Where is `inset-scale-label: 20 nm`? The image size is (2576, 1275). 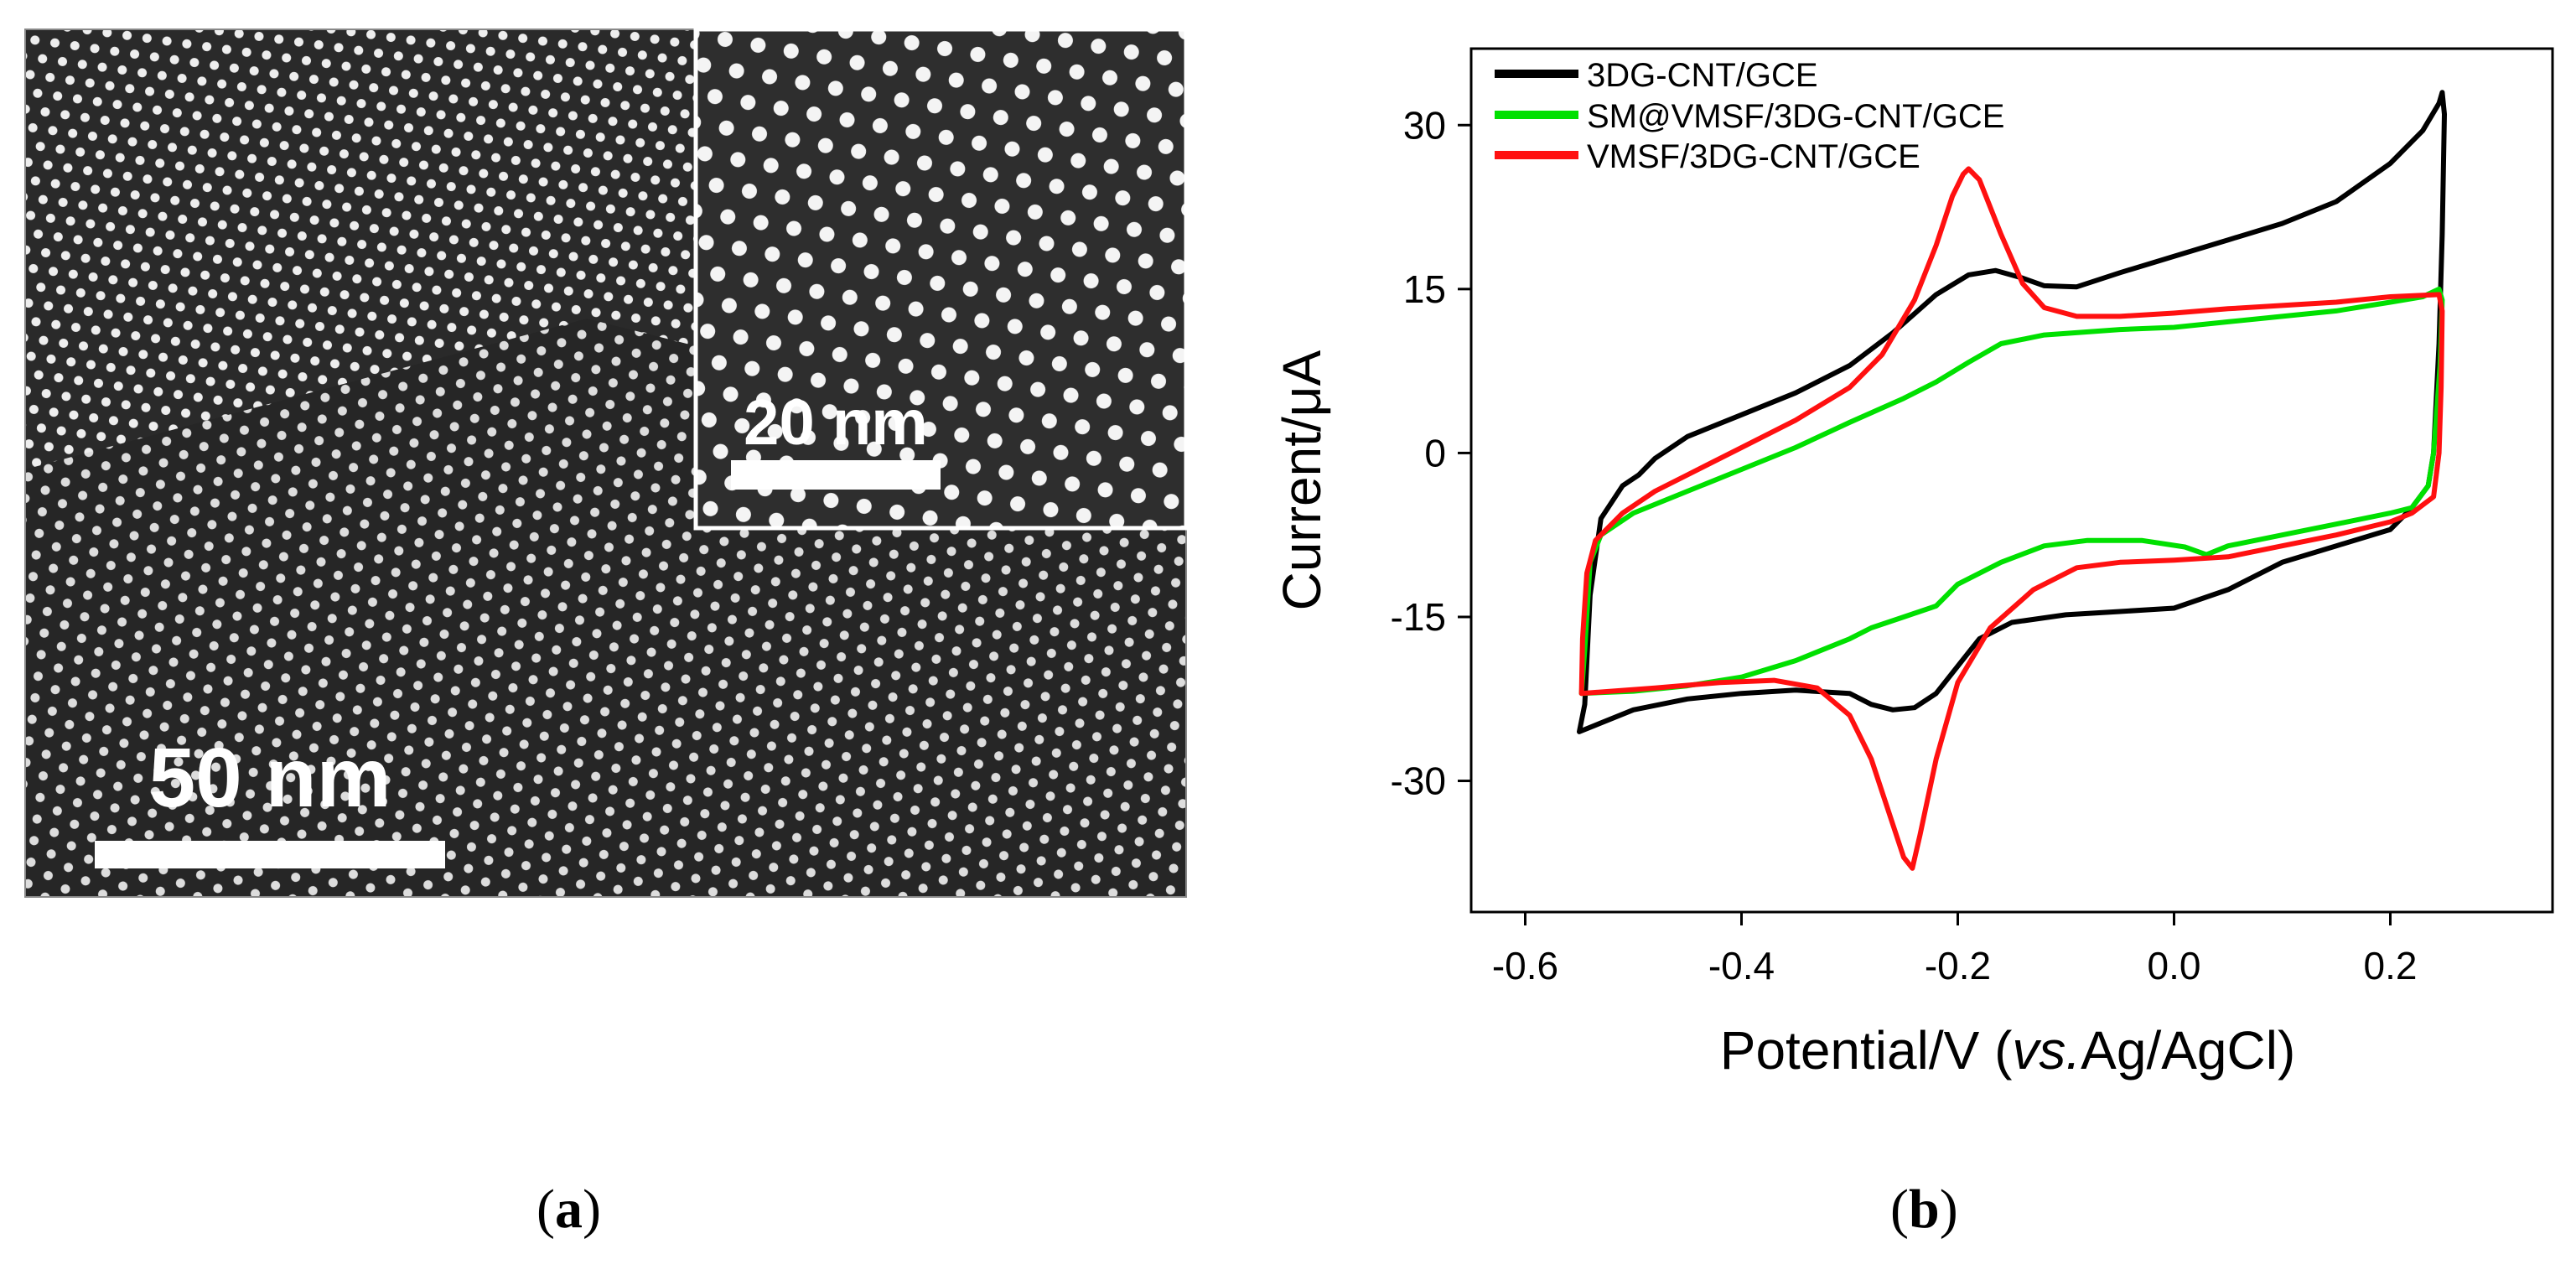
inset-scale-label: 20 nm is located at coordinates (836, 423).